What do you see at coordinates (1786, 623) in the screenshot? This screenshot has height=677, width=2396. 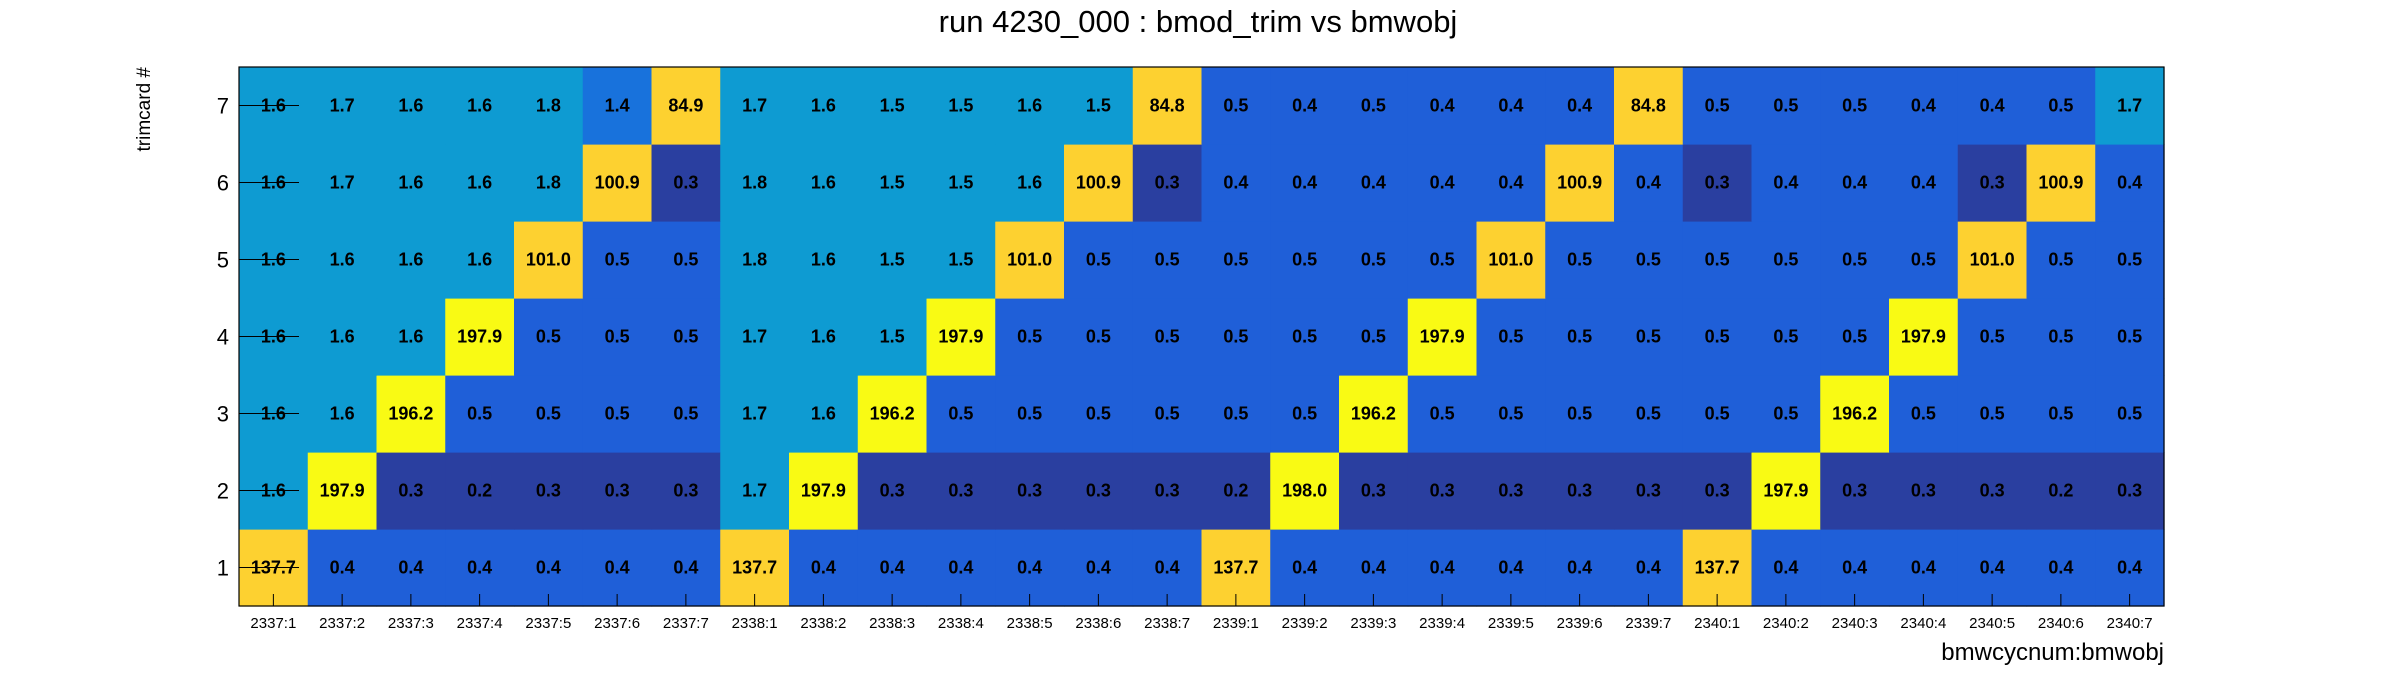 I see `x-tick-label: 2340:2` at bounding box center [1786, 623].